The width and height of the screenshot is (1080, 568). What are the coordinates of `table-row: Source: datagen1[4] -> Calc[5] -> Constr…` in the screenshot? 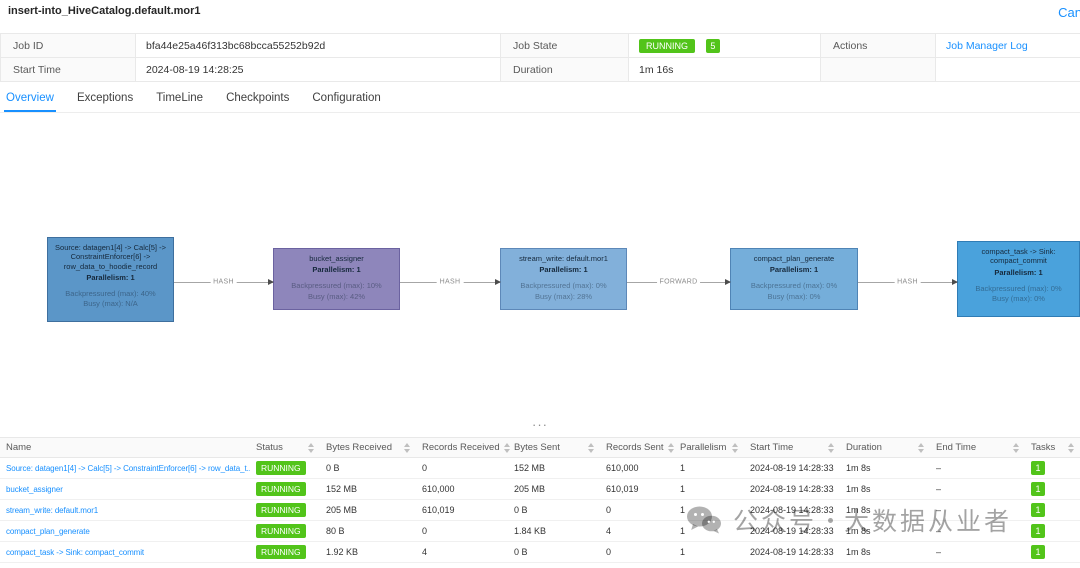 It's located at (540, 468).